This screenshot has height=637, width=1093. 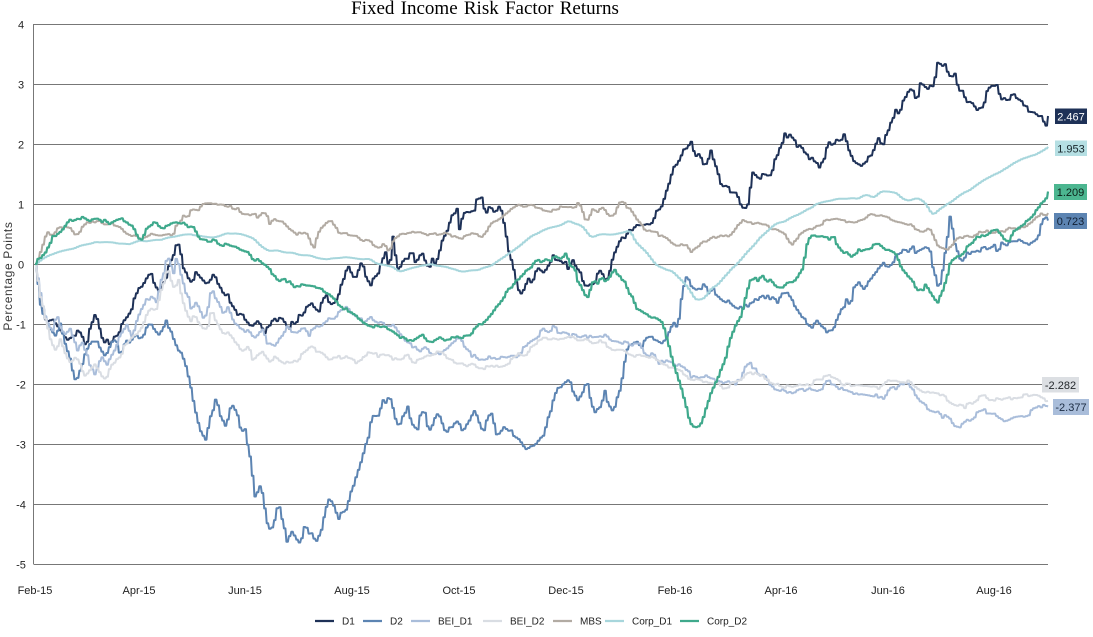 I want to click on svg-text: 2, so click(x=21, y=146).